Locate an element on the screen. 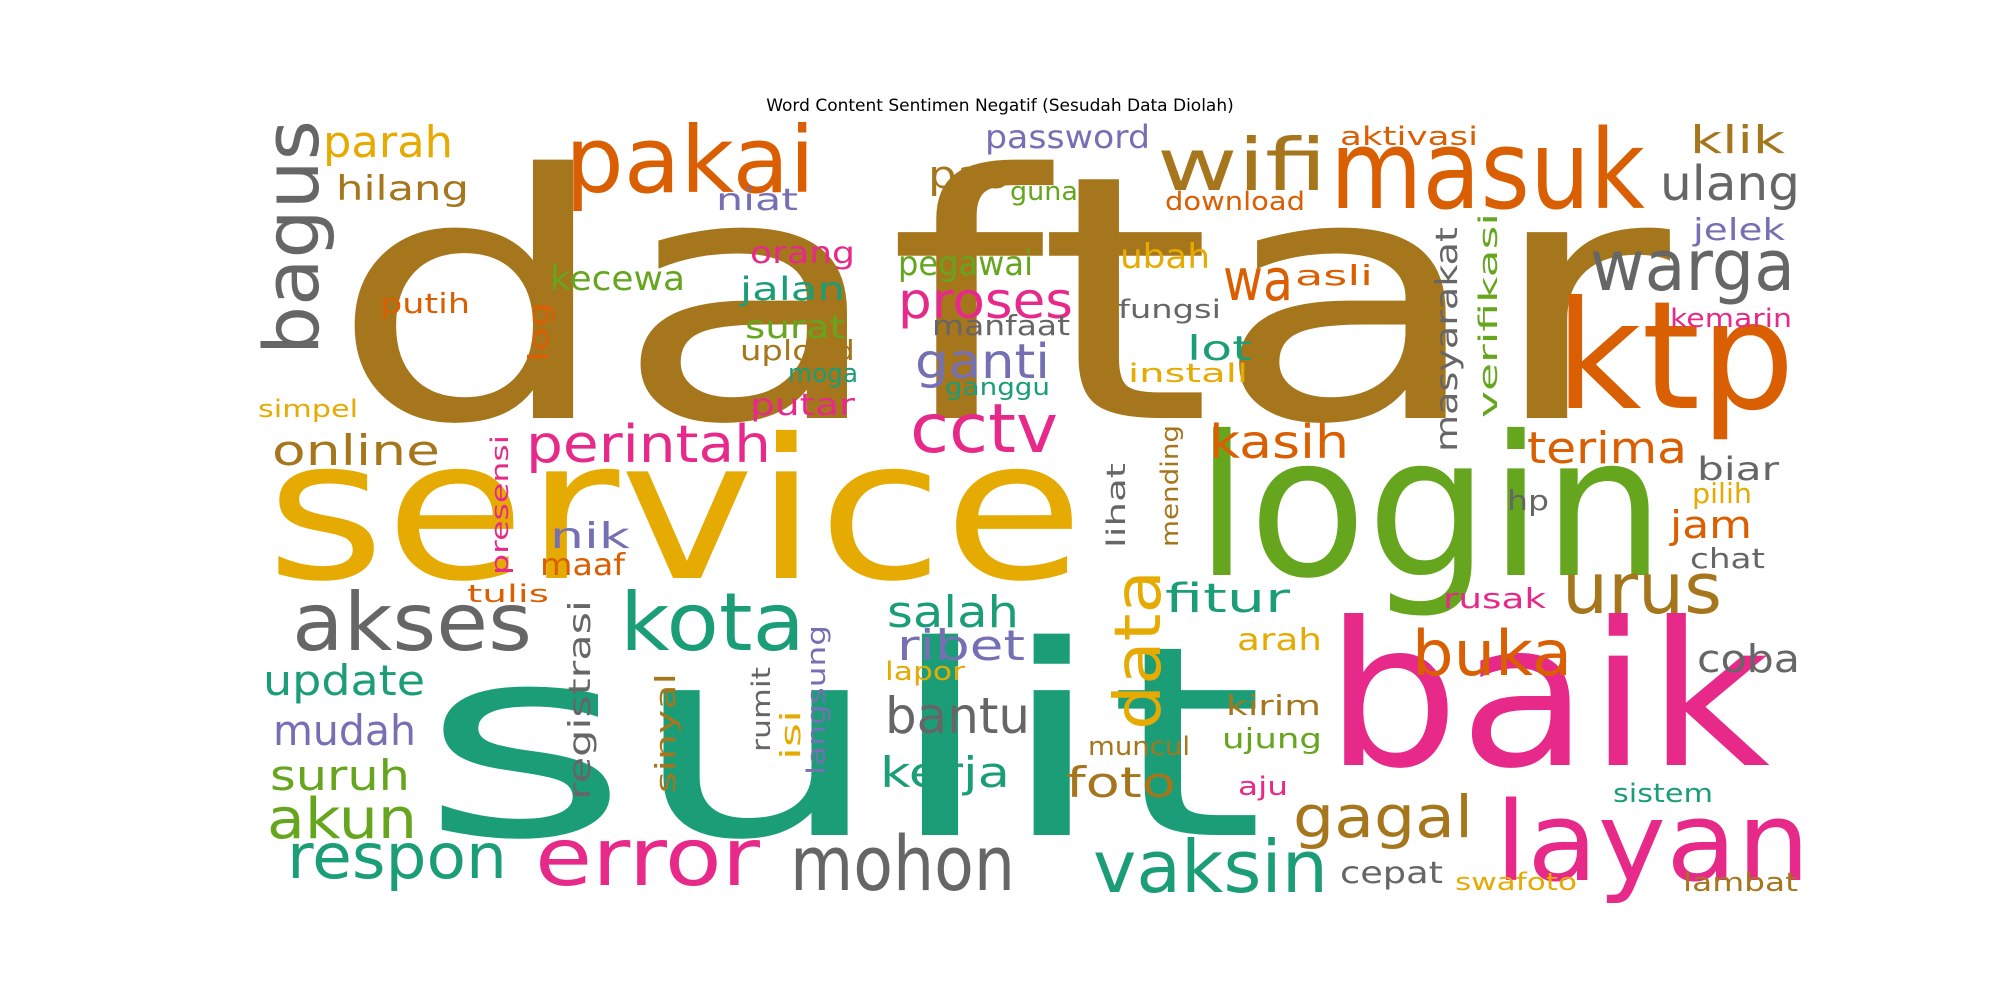 The height and width of the screenshot is (1000, 2000). word-baik: baik is located at coordinates (1547, 696).